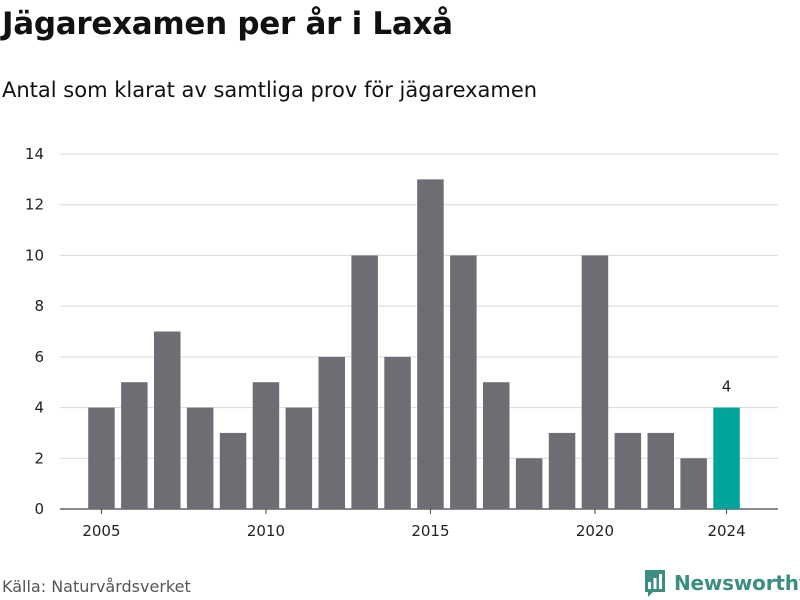 The width and height of the screenshot is (800, 600). Describe the element at coordinates (397, 432) in the screenshot. I see `bar-2014` at that location.